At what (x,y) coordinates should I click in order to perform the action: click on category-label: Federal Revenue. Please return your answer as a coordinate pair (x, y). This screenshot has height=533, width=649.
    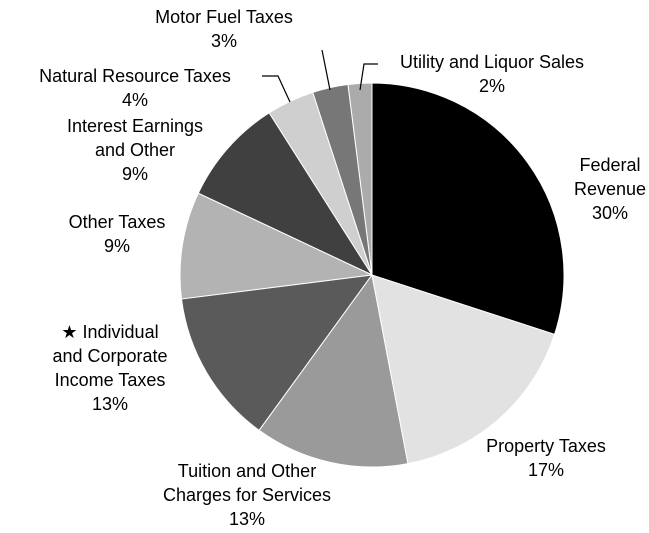
    Looking at the image, I should click on (610, 177).